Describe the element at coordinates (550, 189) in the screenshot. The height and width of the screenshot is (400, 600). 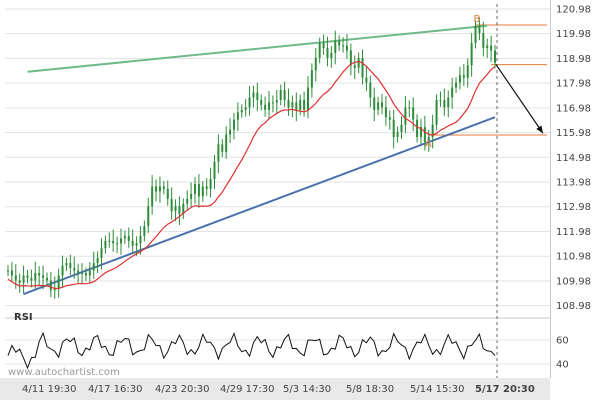
I see `axis-divider` at that location.